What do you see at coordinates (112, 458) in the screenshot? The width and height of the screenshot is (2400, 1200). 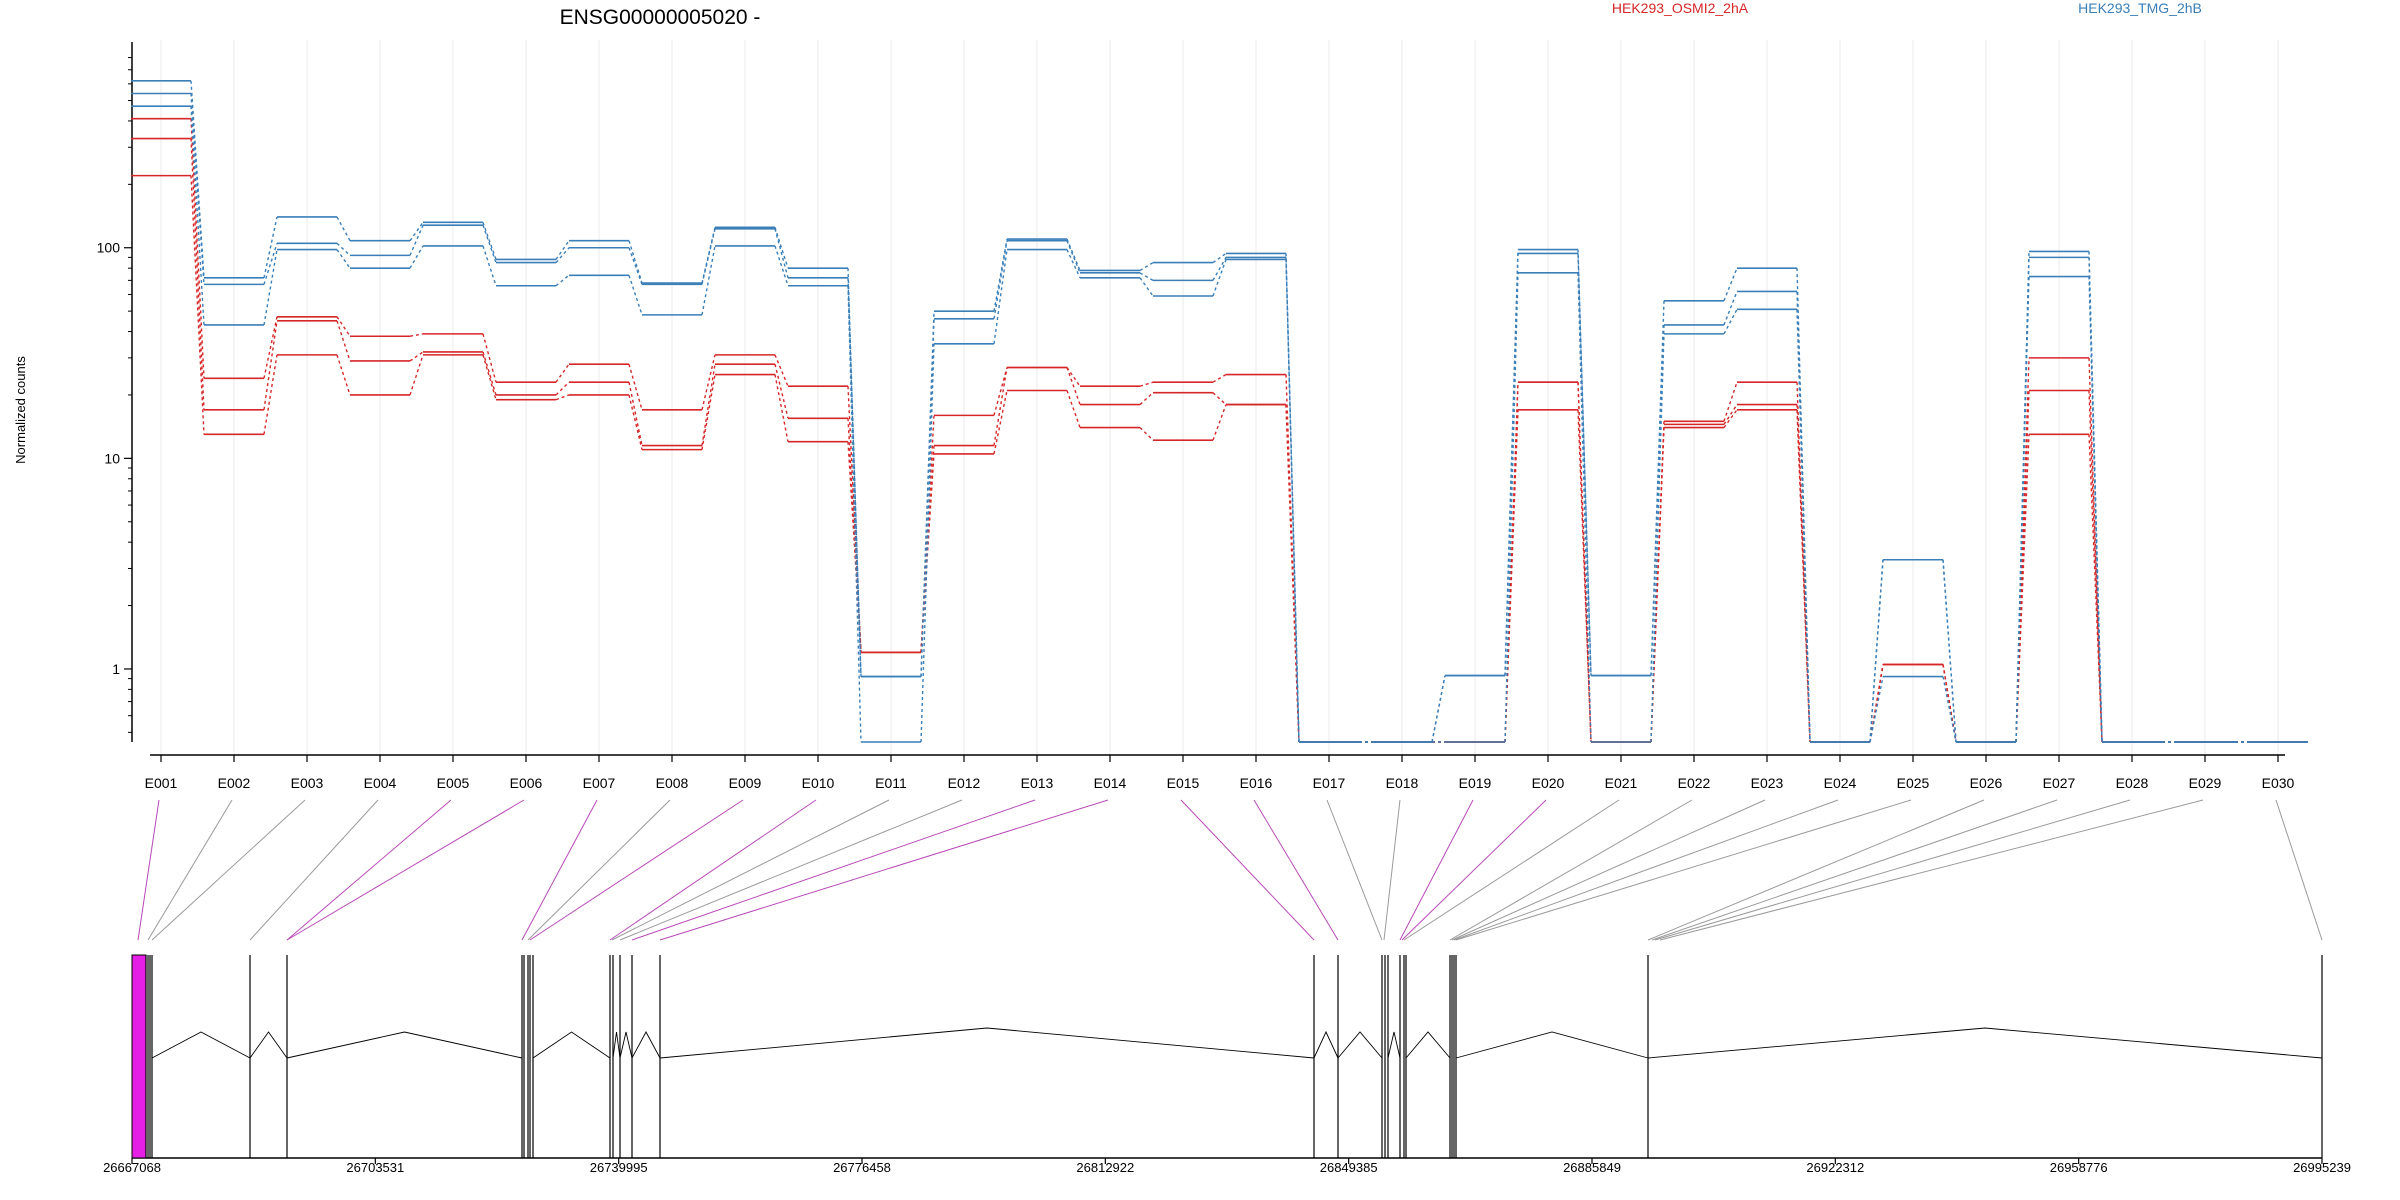 I see `y-tick-label: 10` at bounding box center [112, 458].